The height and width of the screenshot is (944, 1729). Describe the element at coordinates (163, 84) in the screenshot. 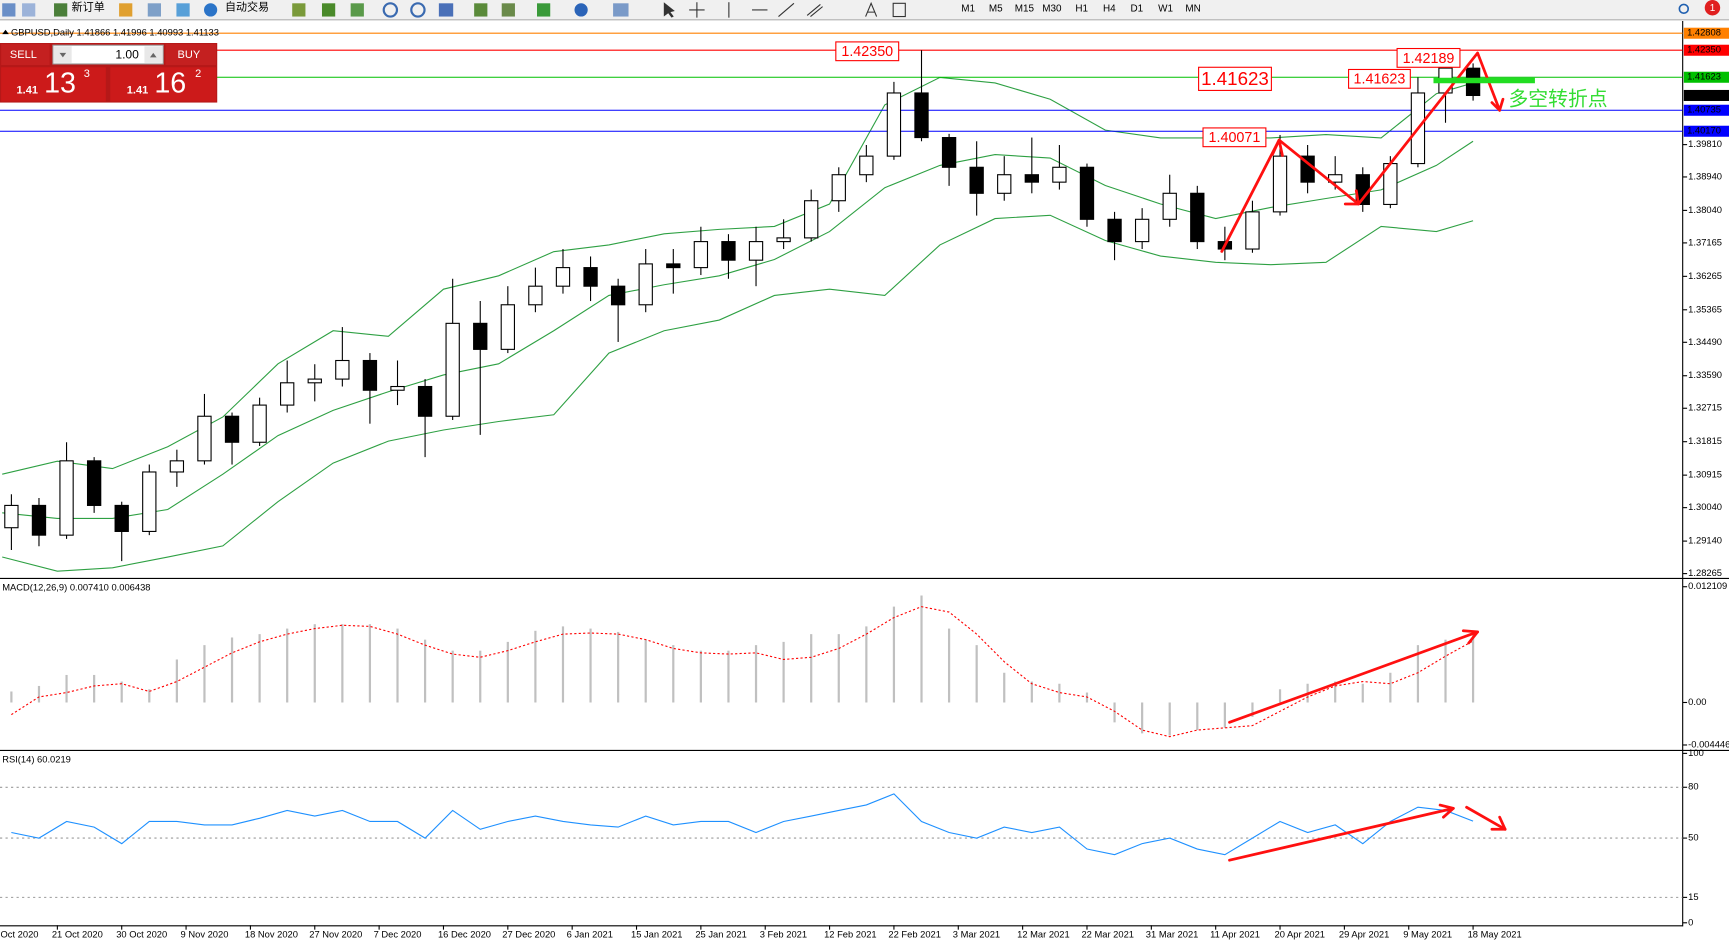

I see `buy-price-box` at that location.